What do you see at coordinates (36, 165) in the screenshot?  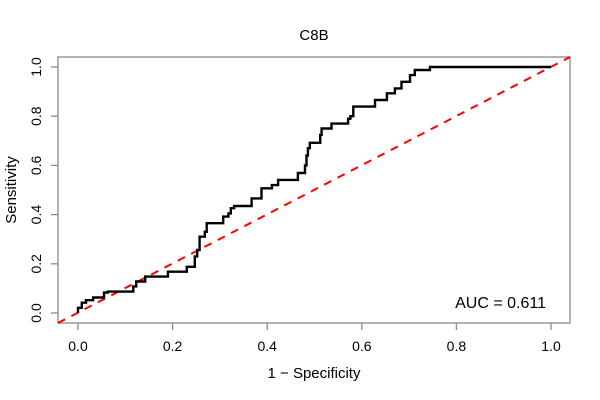 I see `y-tick-label: 0.6` at bounding box center [36, 165].